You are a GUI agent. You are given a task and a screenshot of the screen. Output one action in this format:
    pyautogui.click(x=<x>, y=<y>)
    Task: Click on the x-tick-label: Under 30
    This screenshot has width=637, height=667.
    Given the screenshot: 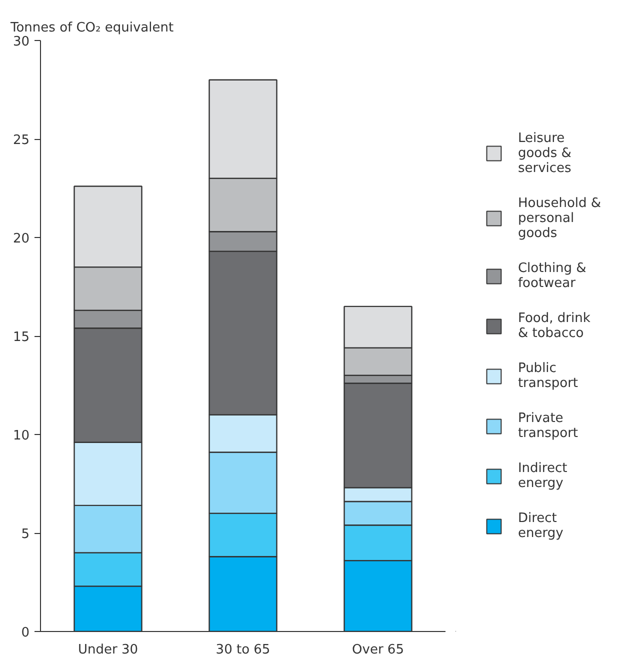 What is the action you would take?
    pyautogui.click(x=108, y=650)
    